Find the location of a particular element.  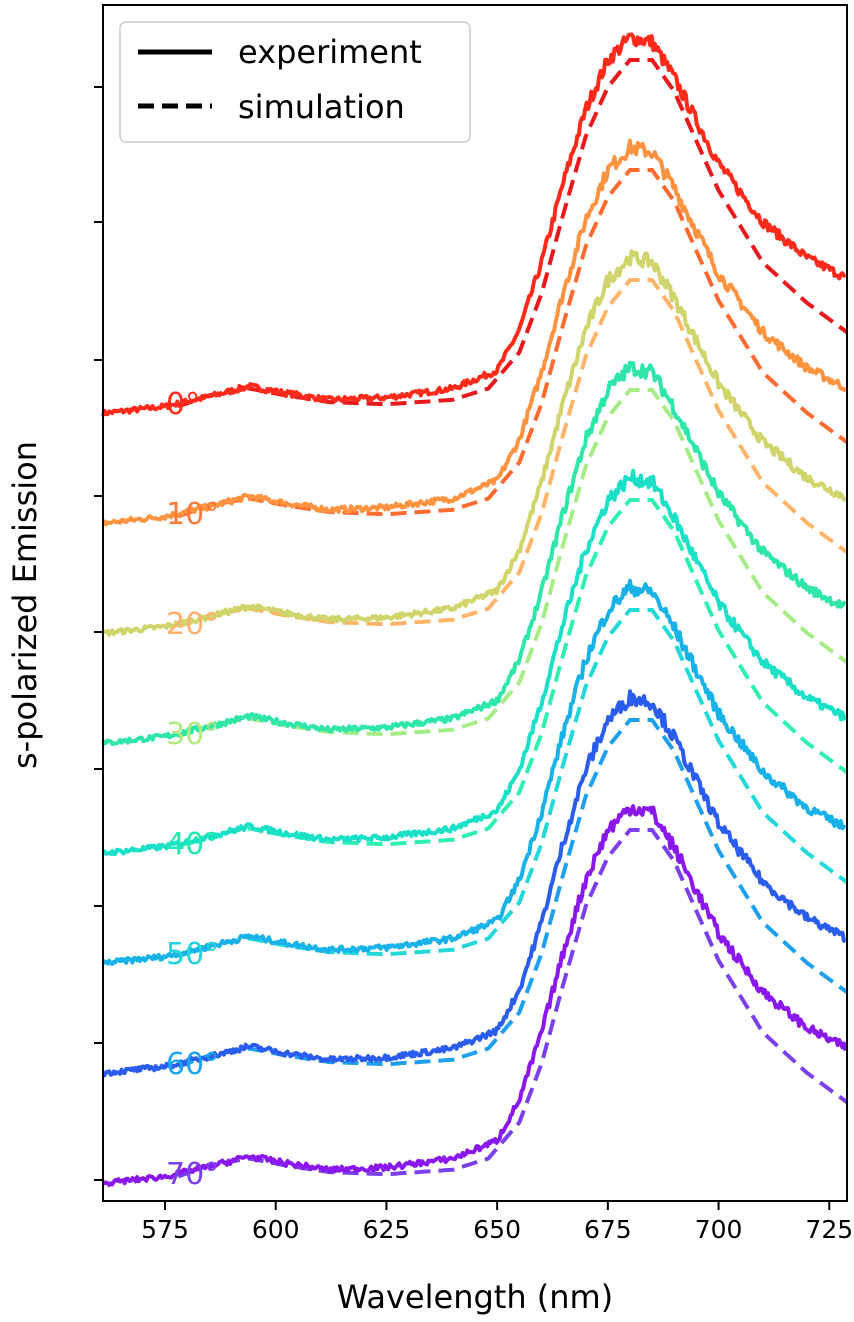

x-tick-label-625: 625 is located at coordinates (387, 1229).